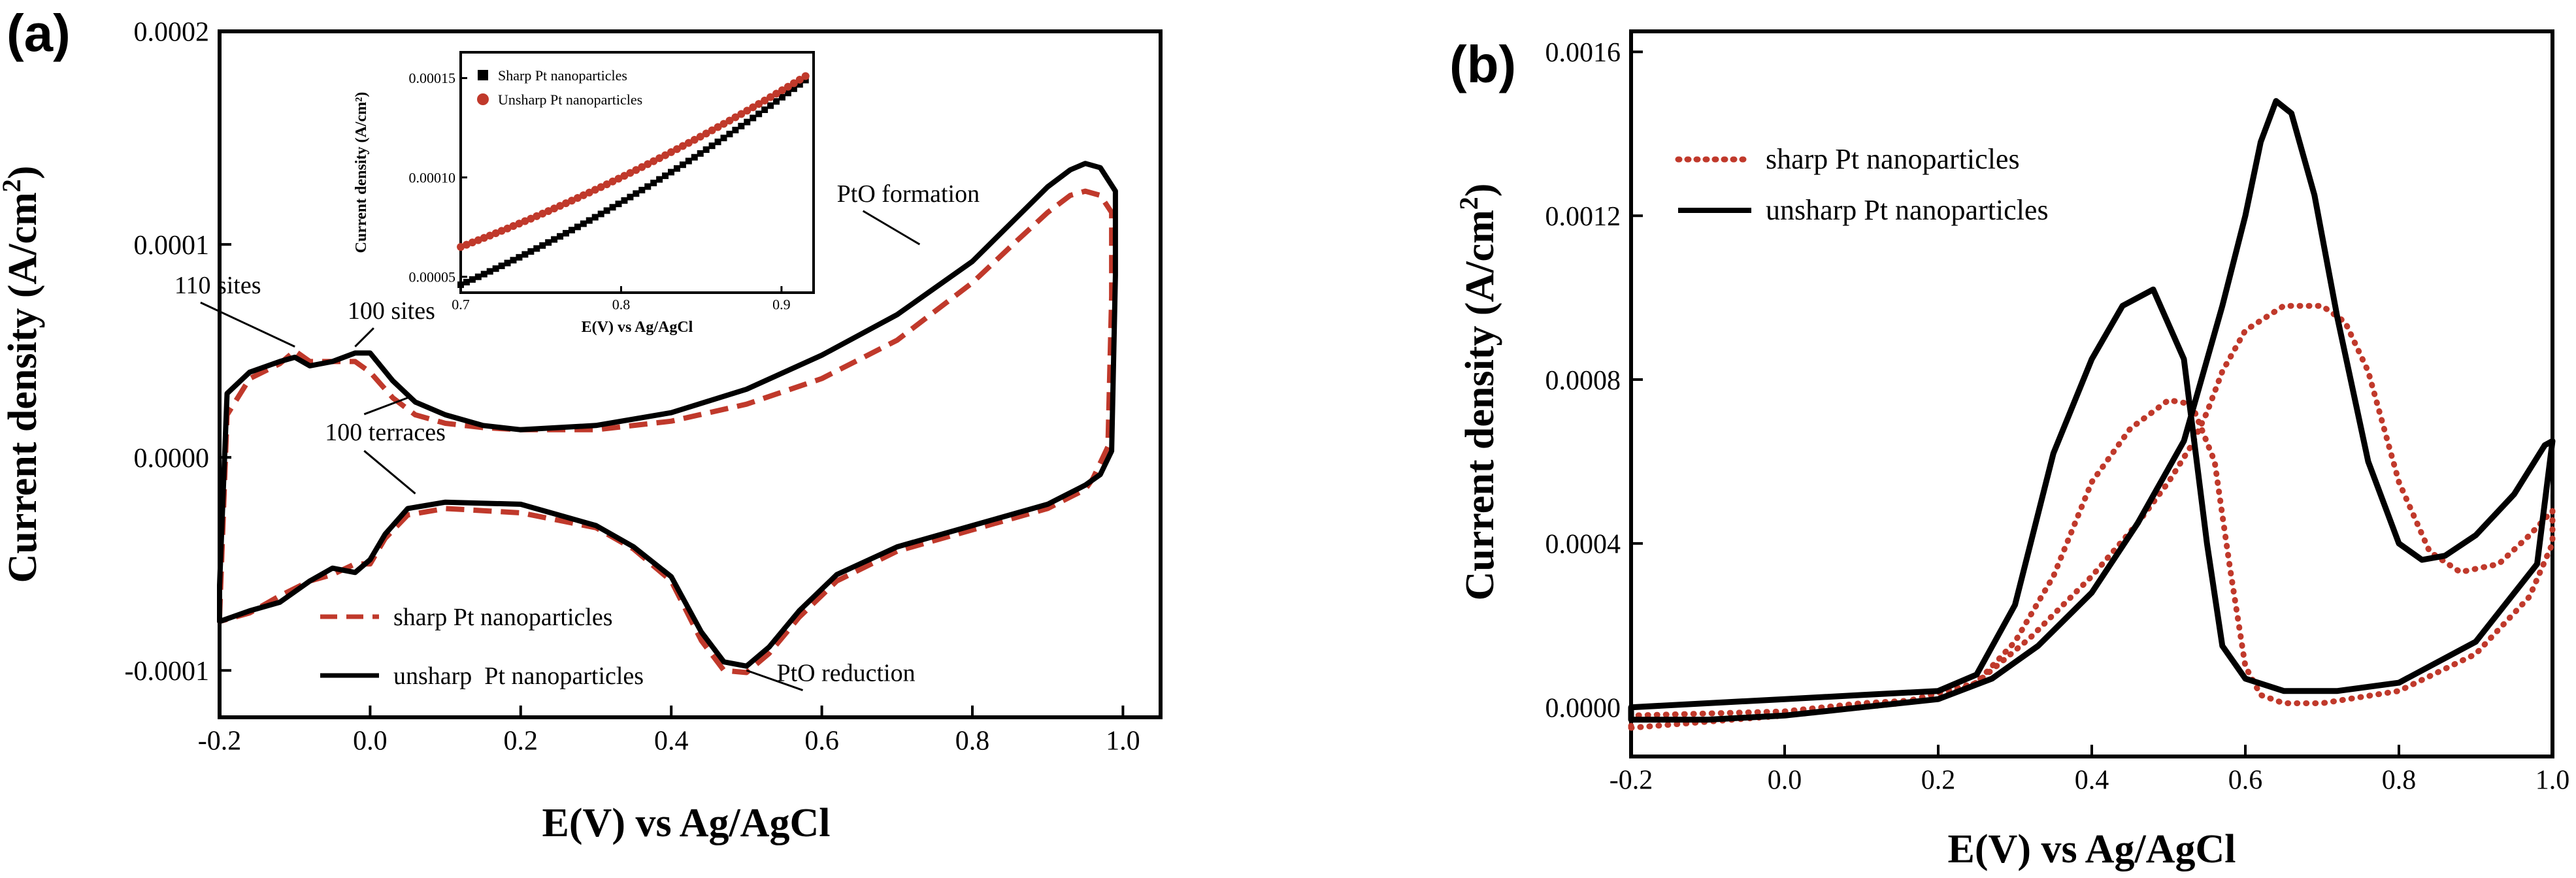  Describe the element at coordinates (391, 311) in the screenshot. I see `annotation-a-1: 100 sites` at that location.